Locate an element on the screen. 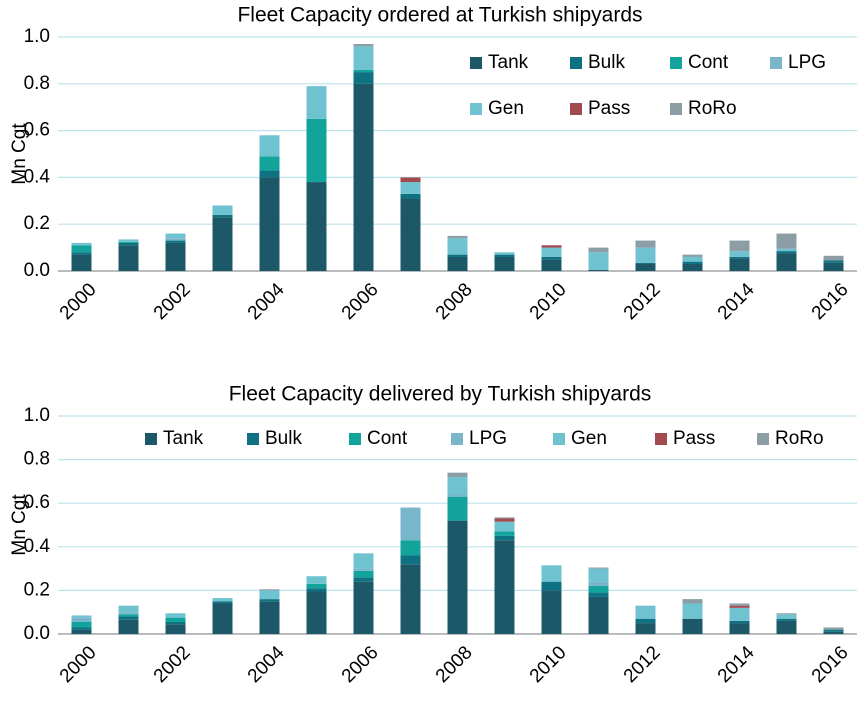 The image size is (865, 710). legend-label: LPG is located at coordinates (807, 62).